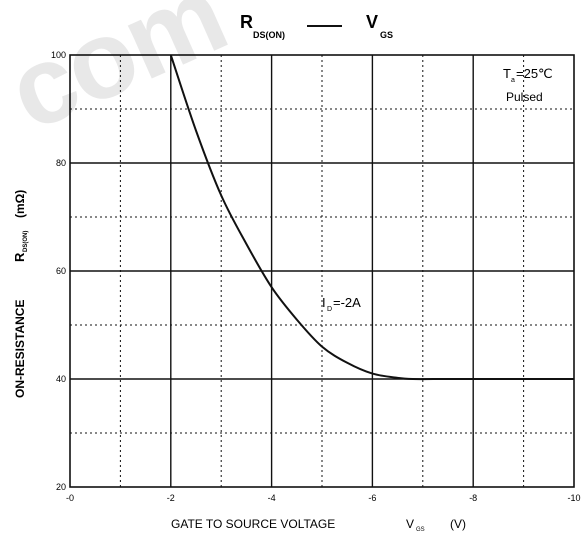  What do you see at coordinates (420, 530) in the screenshot?
I see `x-axis-label-symbol-sub: GS` at bounding box center [420, 530].